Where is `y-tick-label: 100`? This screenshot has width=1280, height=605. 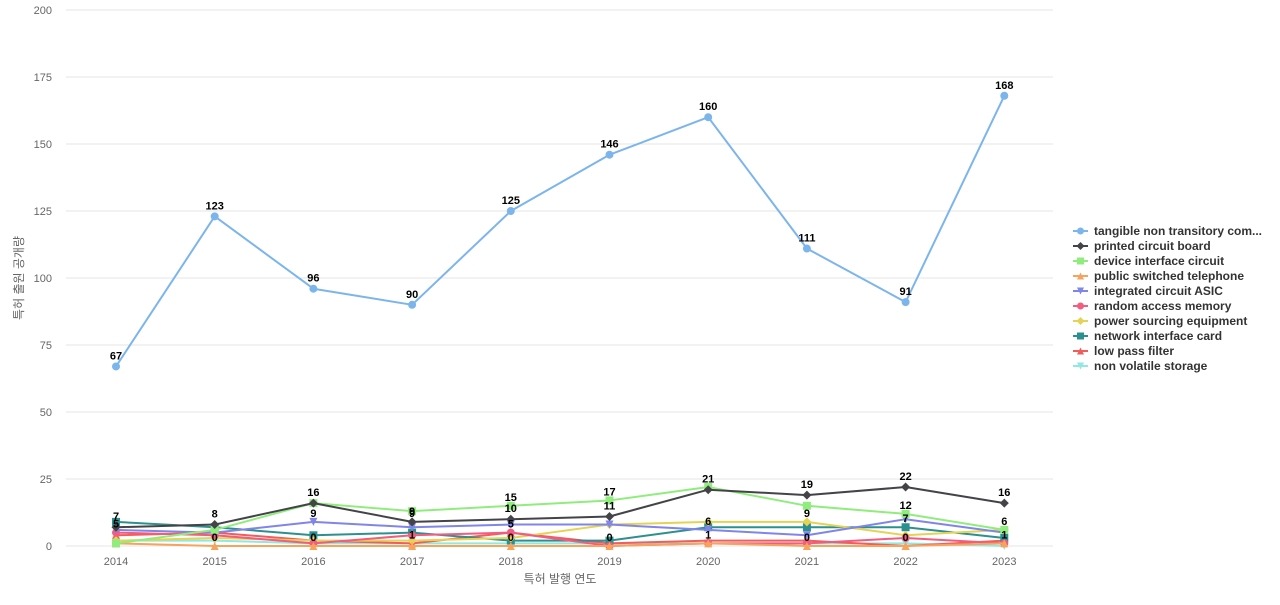
y-tick-label: 100 is located at coordinates (43, 279).